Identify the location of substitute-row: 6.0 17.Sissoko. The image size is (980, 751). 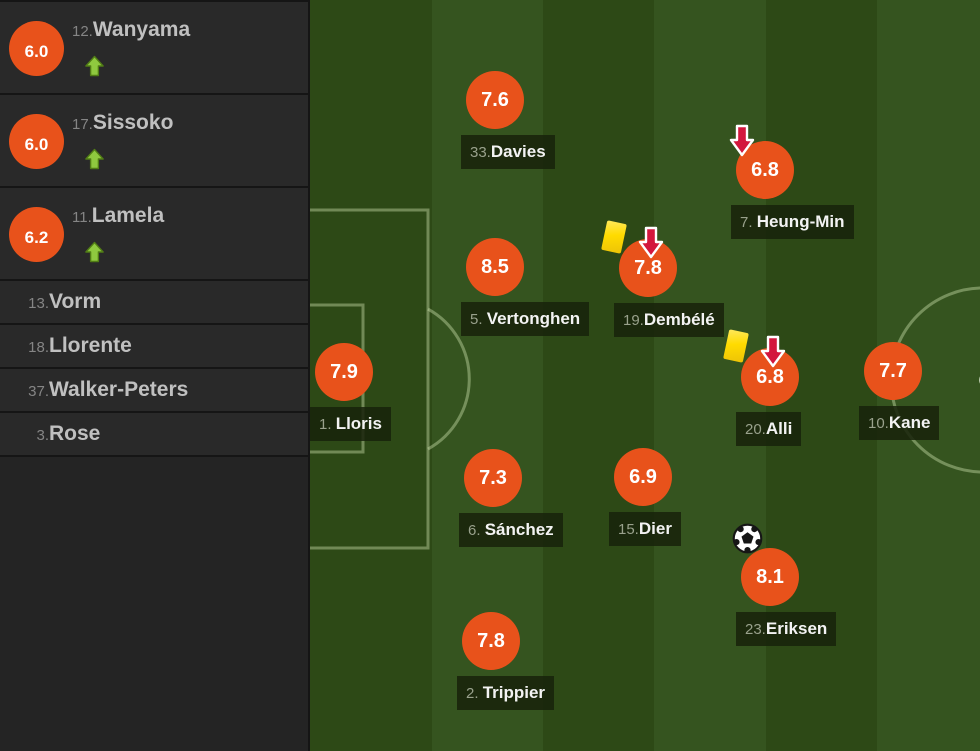
(154, 141).